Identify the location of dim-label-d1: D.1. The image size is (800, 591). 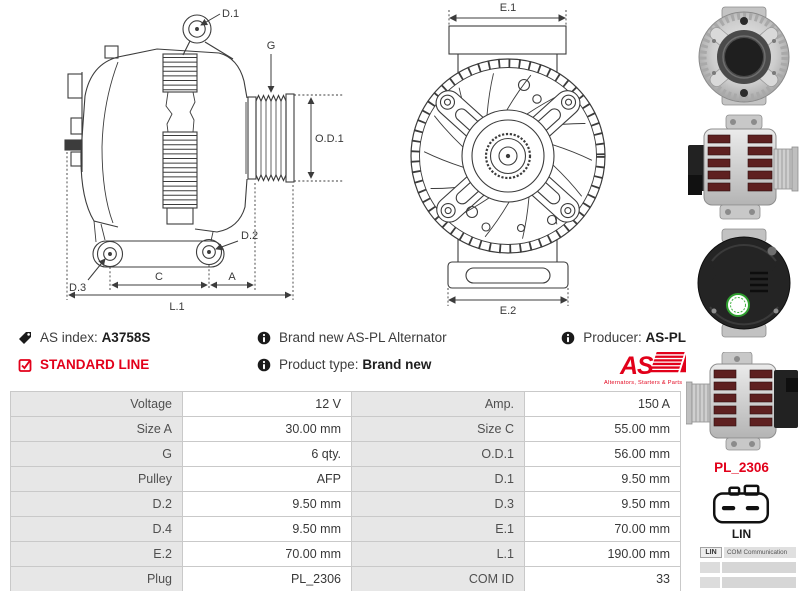
(230, 14).